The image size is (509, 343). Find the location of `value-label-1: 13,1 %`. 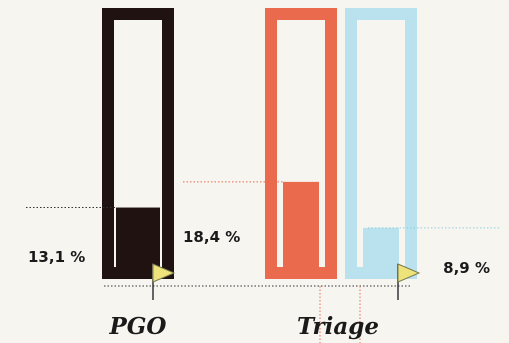

value-label-1: 13,1 % is located at coordinates (56, 257).